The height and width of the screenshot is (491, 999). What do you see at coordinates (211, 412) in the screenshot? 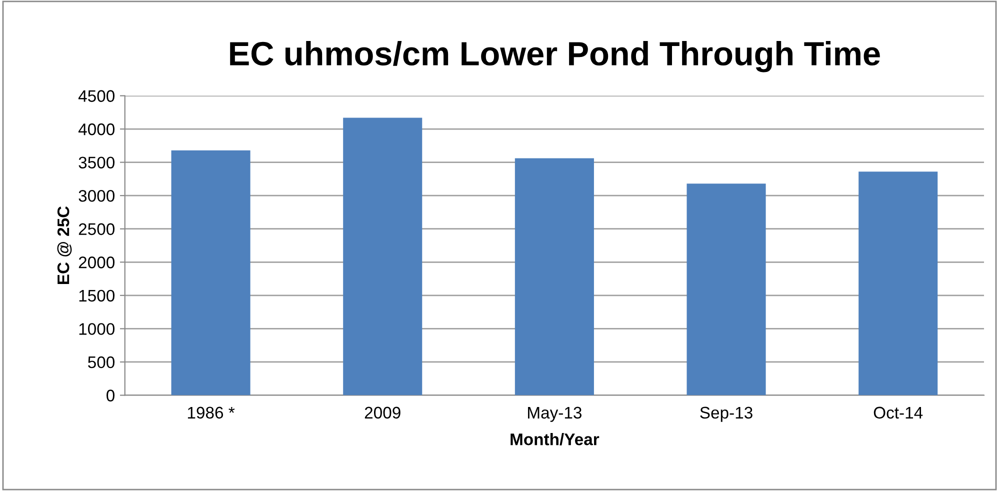
I see `x-tick-label: 1986 *` at bounding box center [211, 412].